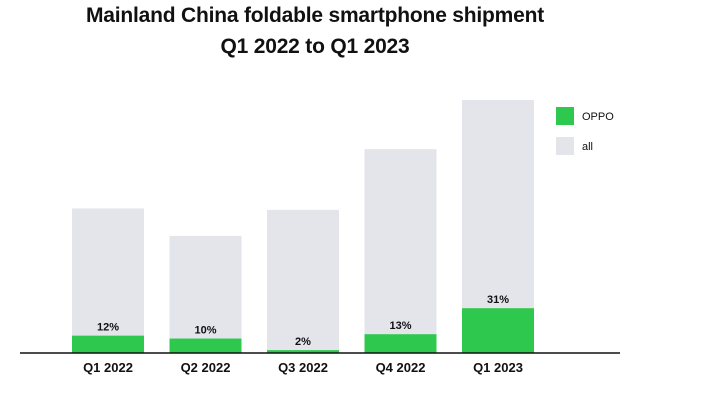 This screenshot has width=725, height=400. Describe the element at coordinates (498, 367) in the screenshot. I see `x-tick-label-4: Q1 2023` at that location.